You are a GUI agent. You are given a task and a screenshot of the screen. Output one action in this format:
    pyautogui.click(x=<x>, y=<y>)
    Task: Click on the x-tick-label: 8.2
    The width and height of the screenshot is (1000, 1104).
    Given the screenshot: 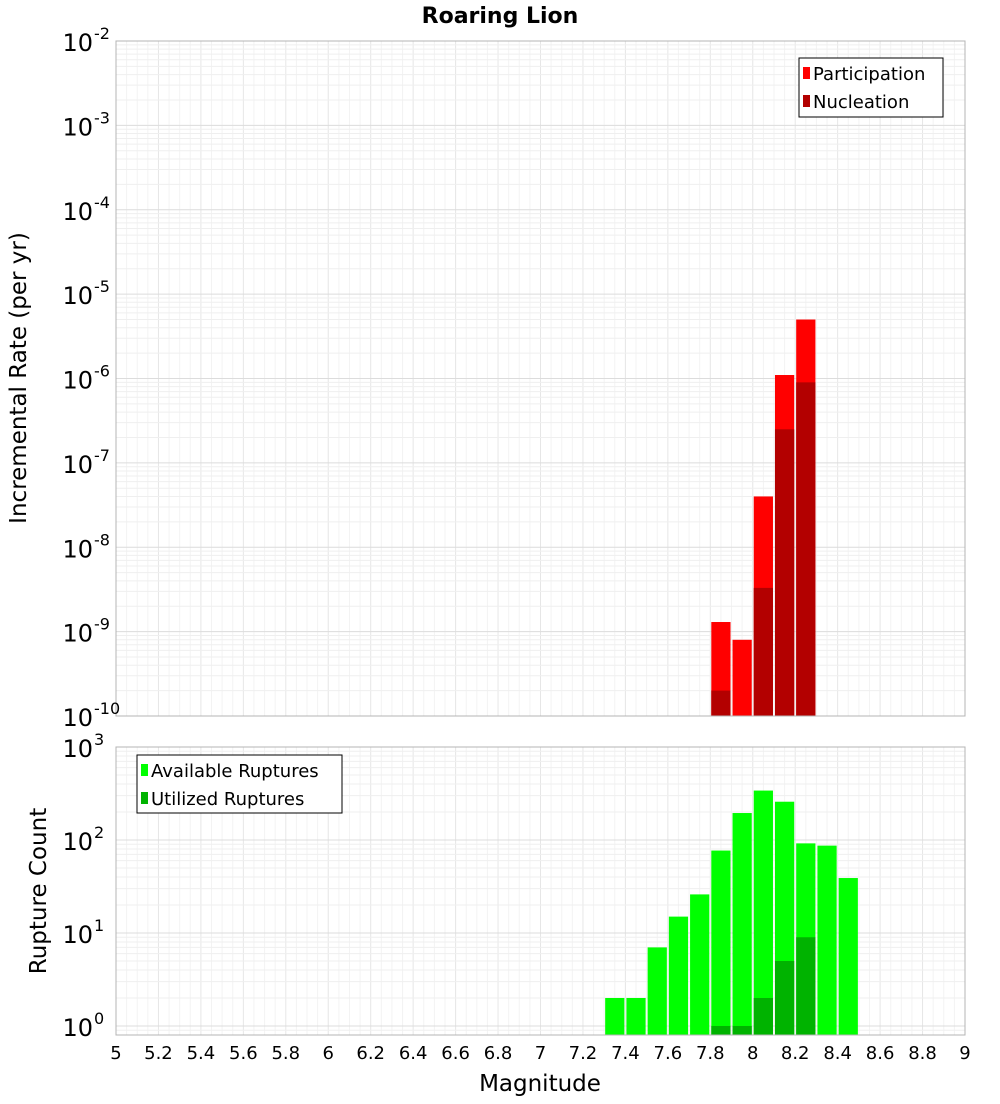 What is the action you would take?
    pyautogui.click(x=795, y=1053)
    